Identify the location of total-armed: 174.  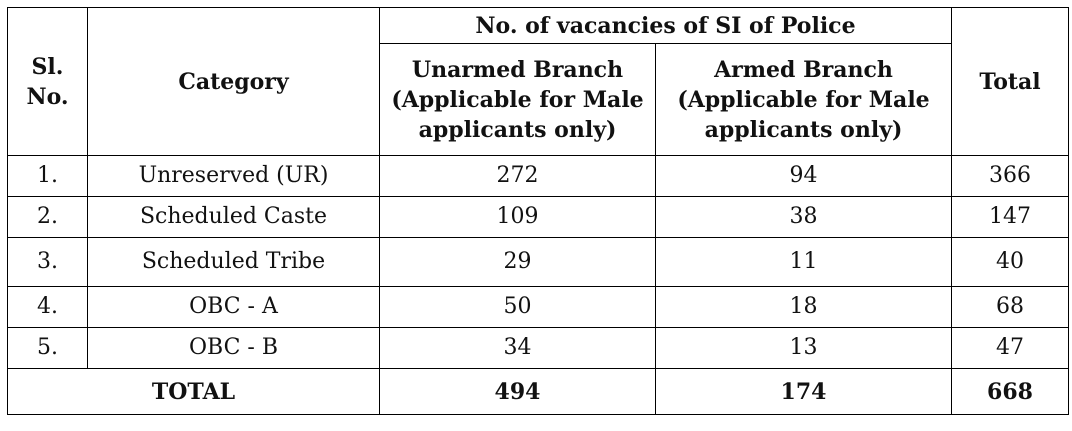
(803, 391).